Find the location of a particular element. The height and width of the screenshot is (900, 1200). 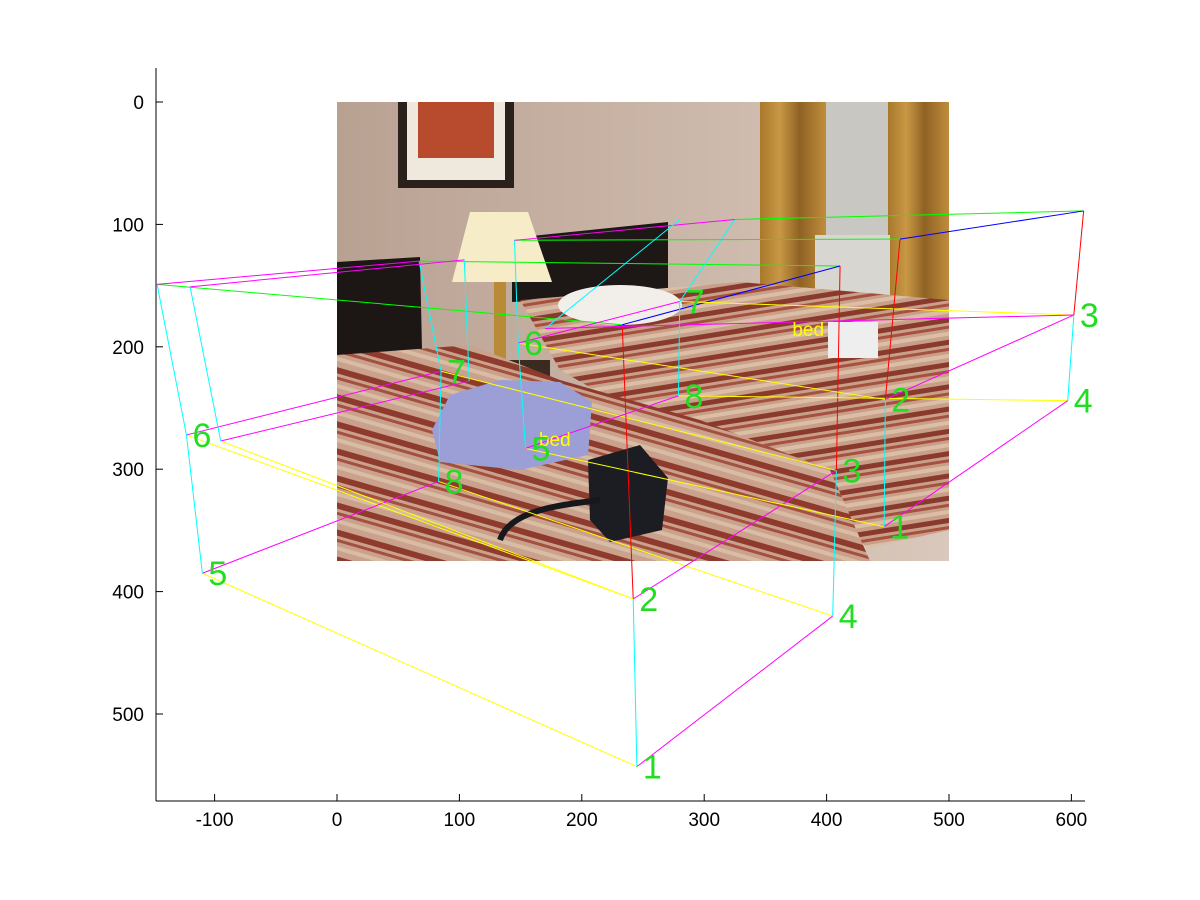

x-tick-label: 600 is located at coordinates (1072, 820).